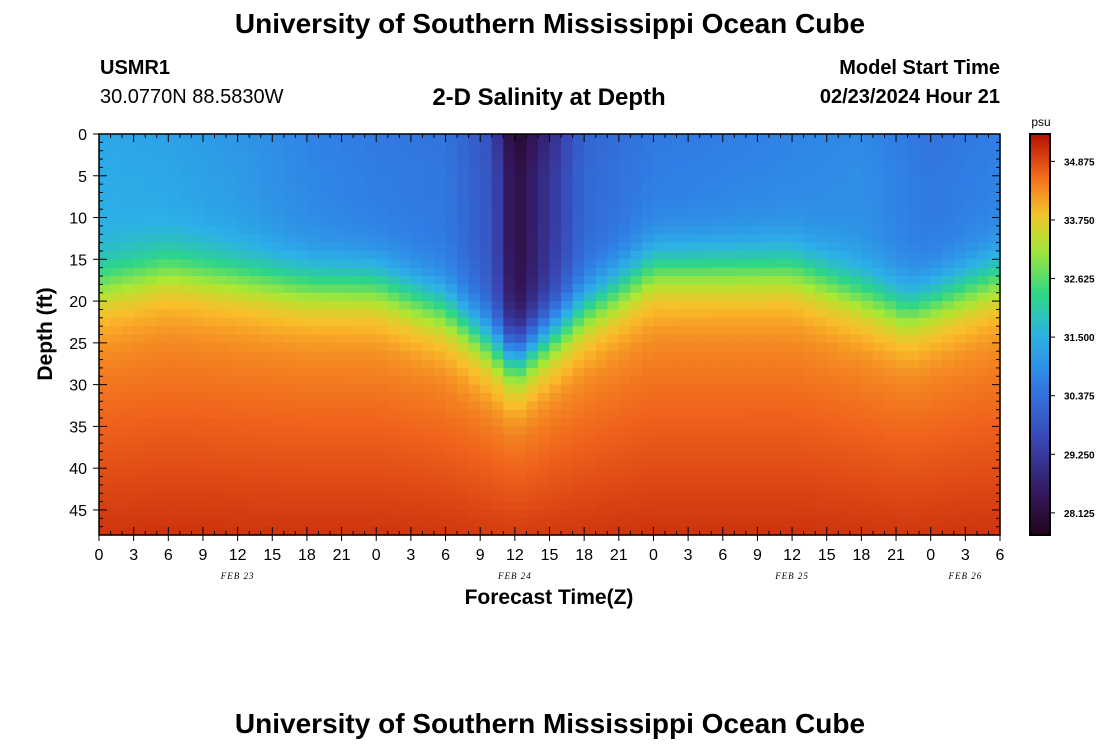 The width and height of the screenshot is (1100, 750). Describe the element at coordinates (192, 97) in the screenshot. I see `station-coords: 30.0770N 88.5830W` at that location.